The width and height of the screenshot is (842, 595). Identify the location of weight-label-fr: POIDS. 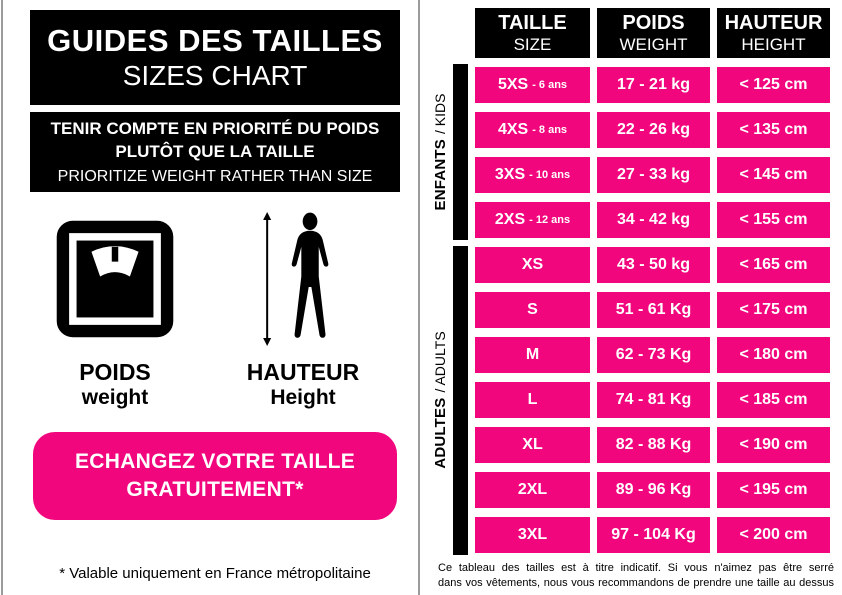
(115, 372).